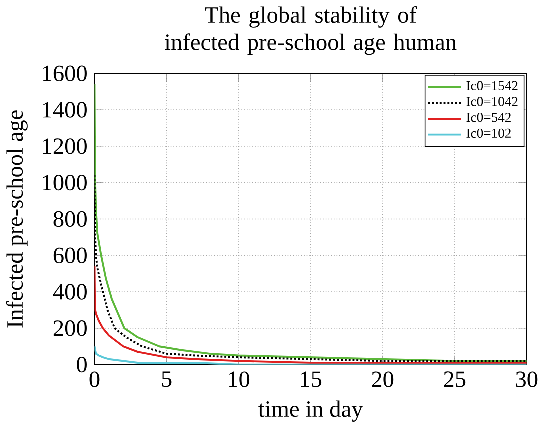 The height and width of the screenshot is (428, 545). I want to click on y-tick-label: 200, so click(70, 328).